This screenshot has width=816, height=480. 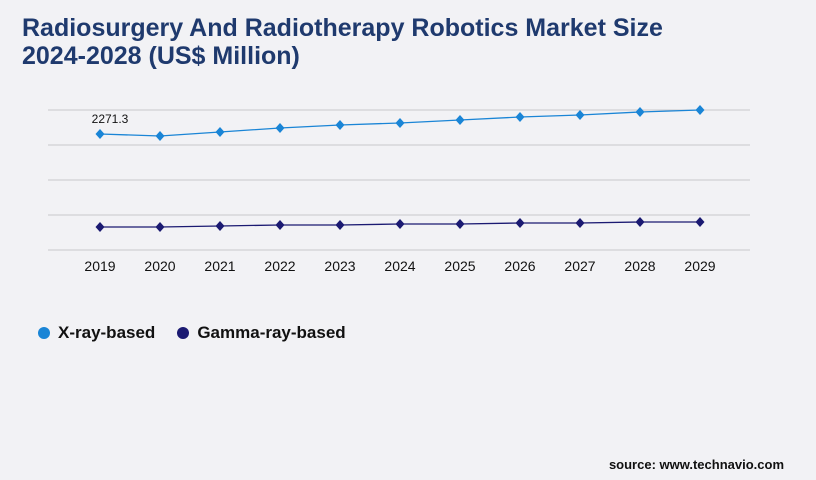 What do you see at coordinates (519, 266) in the screenshot?
I see `x-tick-label: 2026` at bounding box center [519, 266].